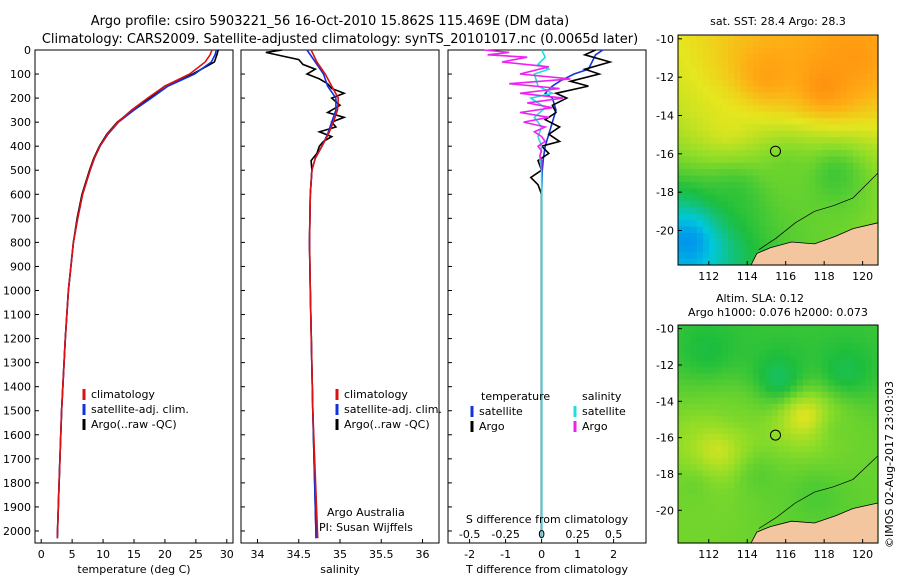 Image resolution: width=900 pixels, height=580 pixels. What do you see at coordinates (134, 424) in the screenshot?
I see `legend-label: Argo(..raw -QC)` at bounding box center [134, 424].